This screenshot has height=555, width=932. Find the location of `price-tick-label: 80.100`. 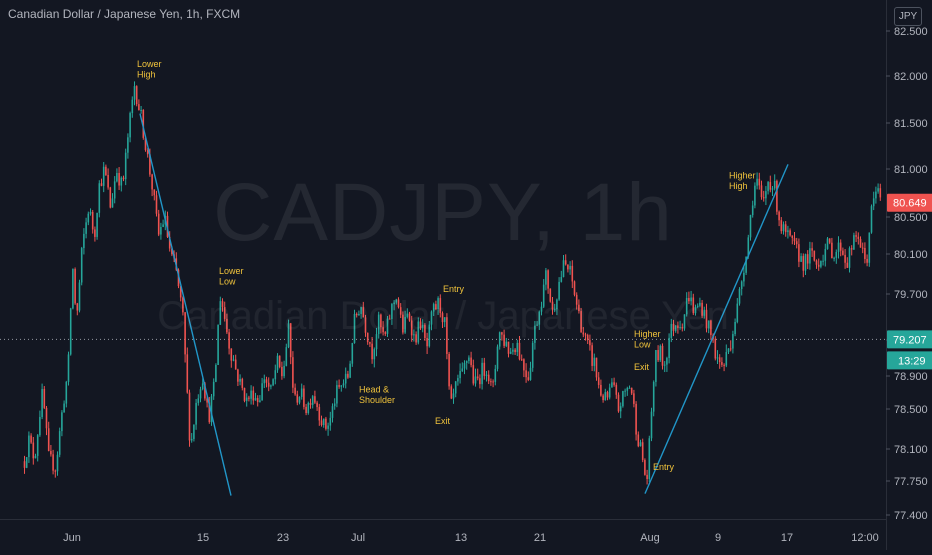

price-tick-label: 80.100 is located at coordinates (911, 255).